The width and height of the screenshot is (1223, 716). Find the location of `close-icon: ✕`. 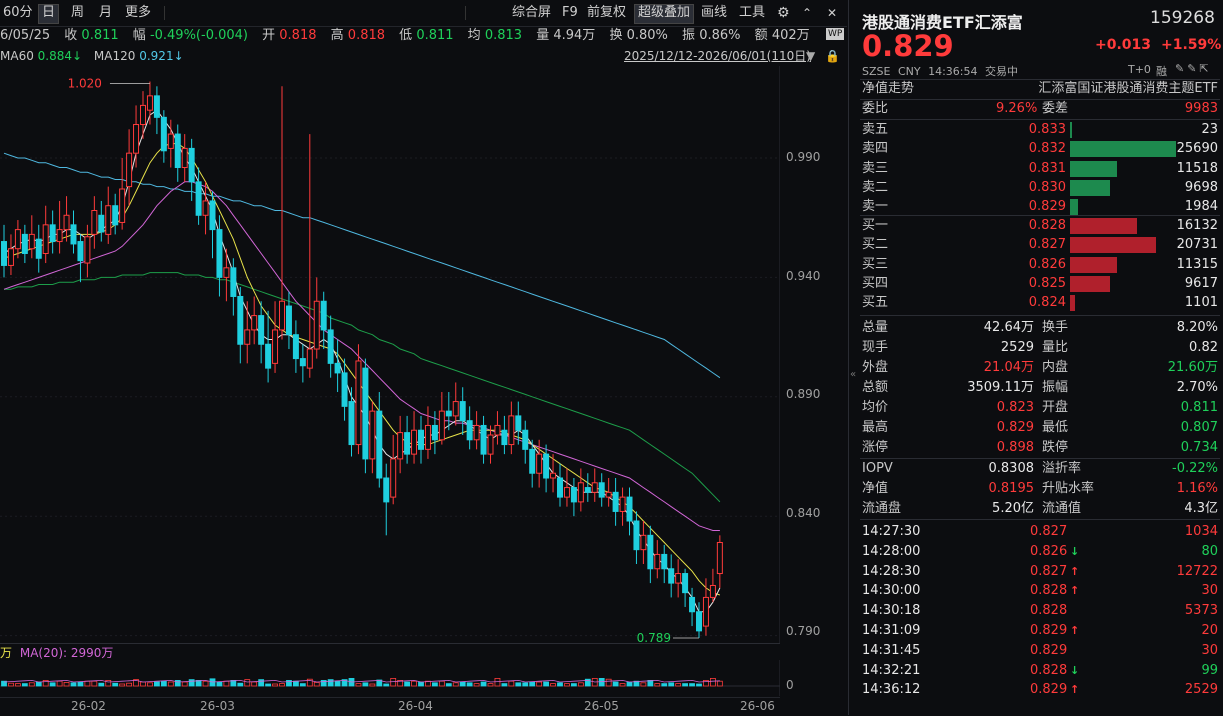

close-icon: ✕ is located at coordinates (832, 13).